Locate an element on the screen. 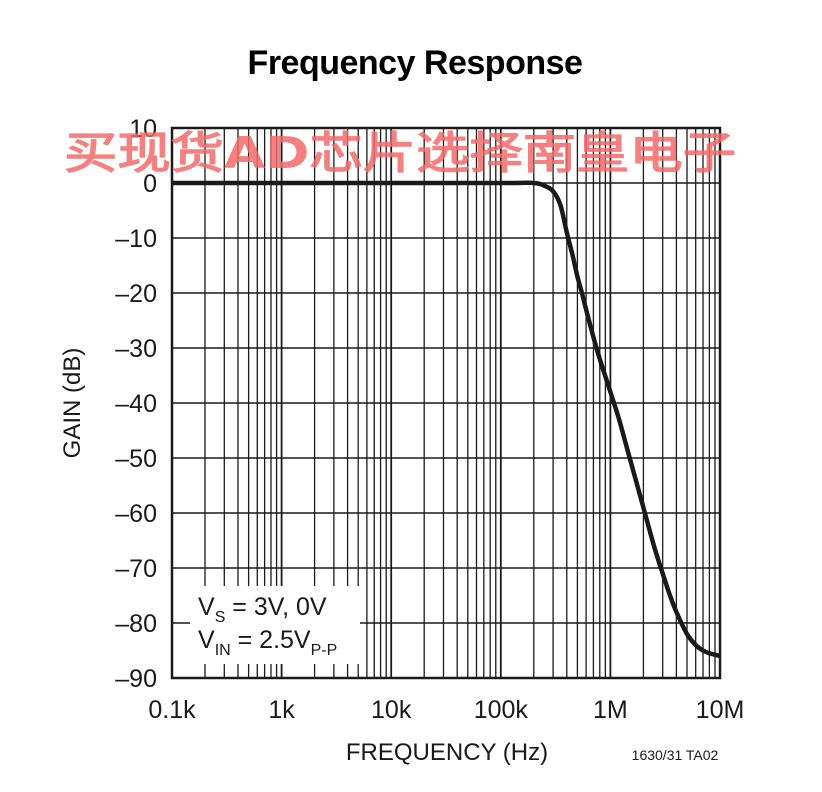 This screenshot has width=822, height=792. watermark-text: 买现货AD芯片选择南皇电子 is located at coordinates (400, 153).